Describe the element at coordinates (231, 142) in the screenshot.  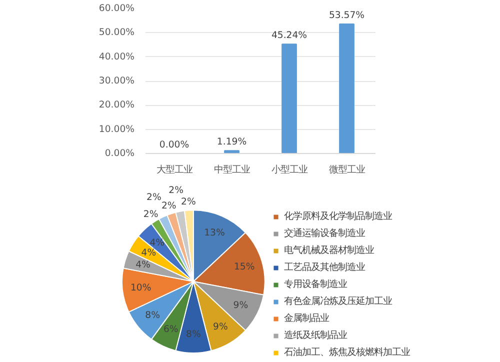
I see `data-label: 1.19%` at that location.